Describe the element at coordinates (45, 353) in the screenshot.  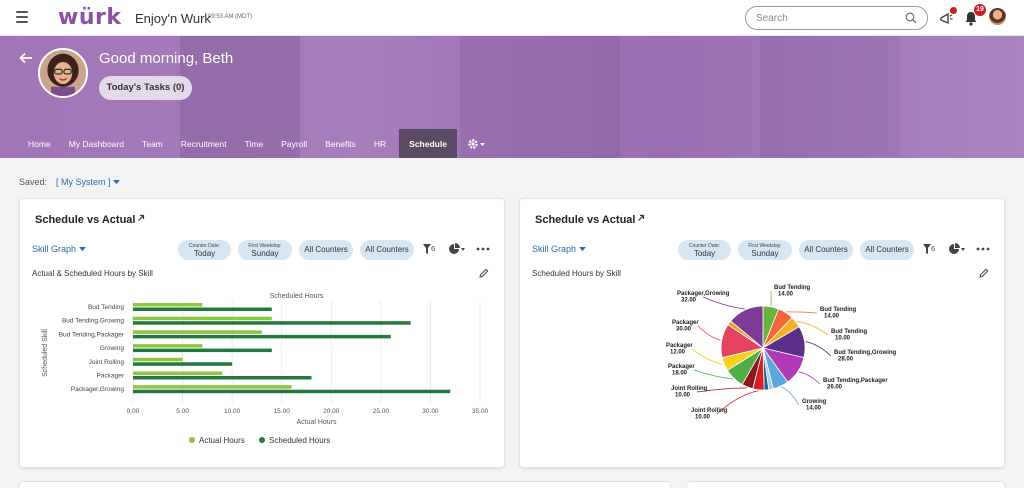
I see `y-axis-label: Scheduled Skill` at that location.